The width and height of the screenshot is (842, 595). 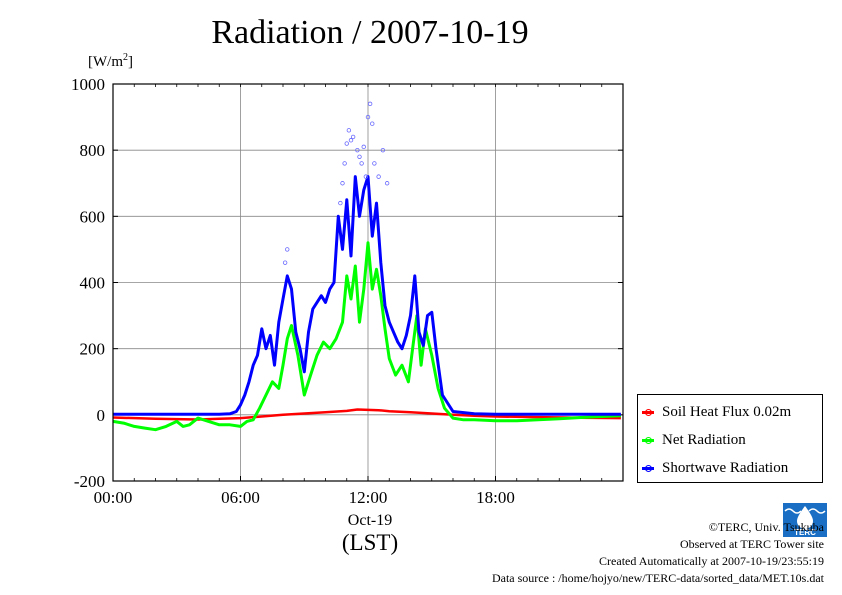 What do you see at coordinates (113, 497) in the screenshot?
I see `x-tick-label: 00:00` at bounding box center [113, 497].